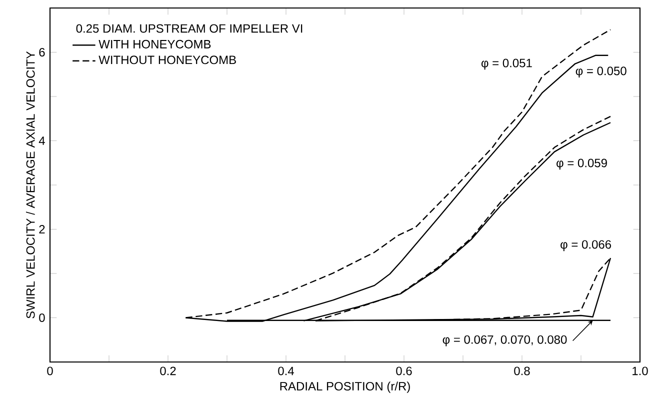 This screenshot has height=407, width=661. What do you see at coordinates (522, 371) in the screenshot?
I see `x-tick-label: 0.8` at bounding box center [522, 371].